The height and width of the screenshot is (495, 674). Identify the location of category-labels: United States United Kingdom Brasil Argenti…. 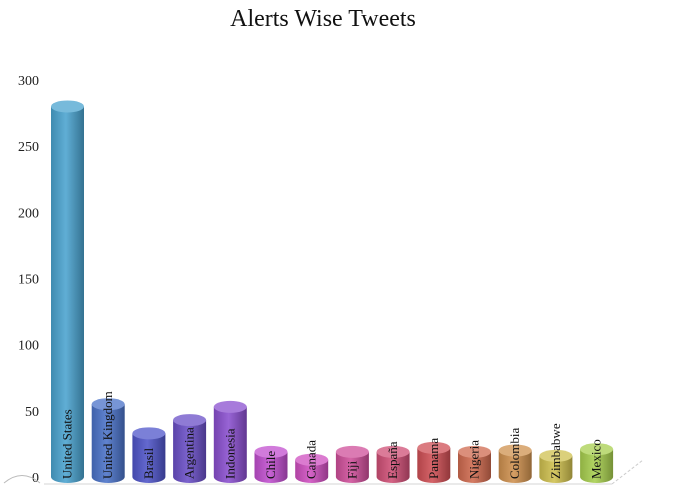
(332, 435).